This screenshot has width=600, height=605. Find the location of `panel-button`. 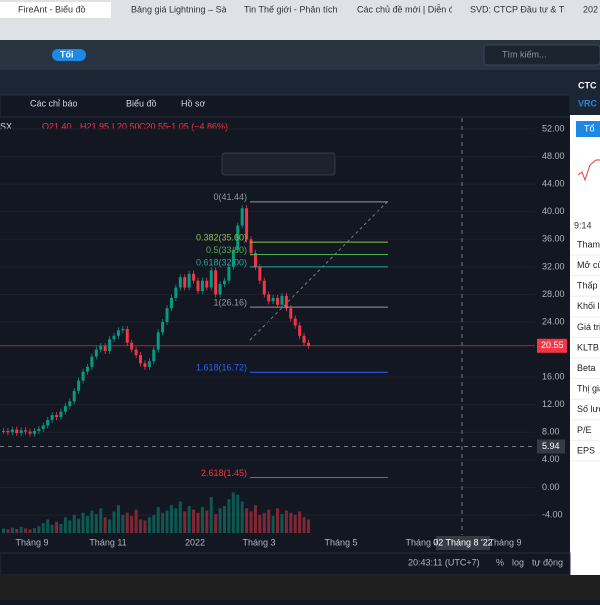

panel-button is located at coordinates (588, 129).